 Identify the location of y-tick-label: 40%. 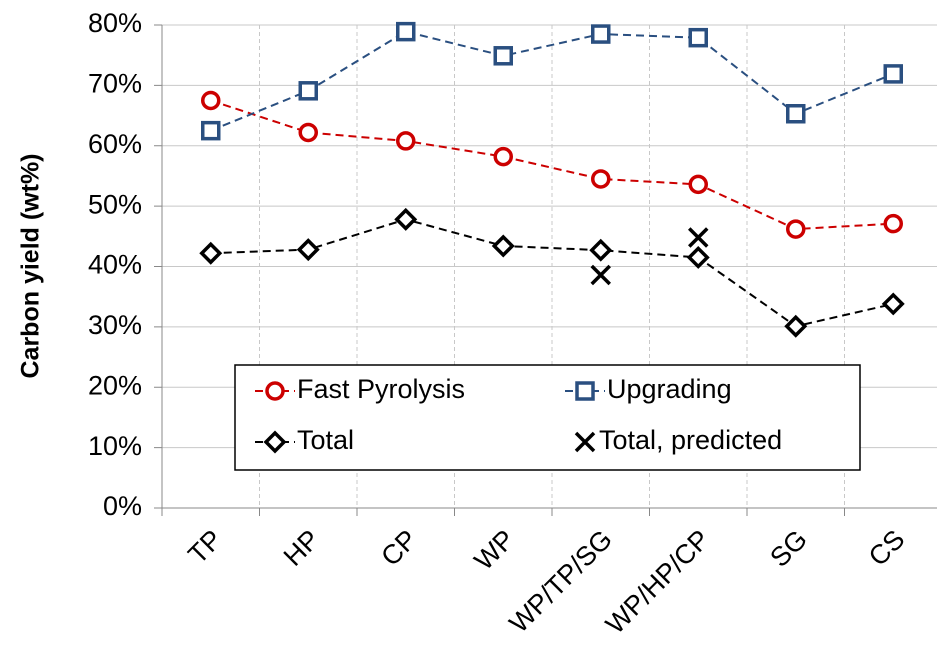
(115, 265).